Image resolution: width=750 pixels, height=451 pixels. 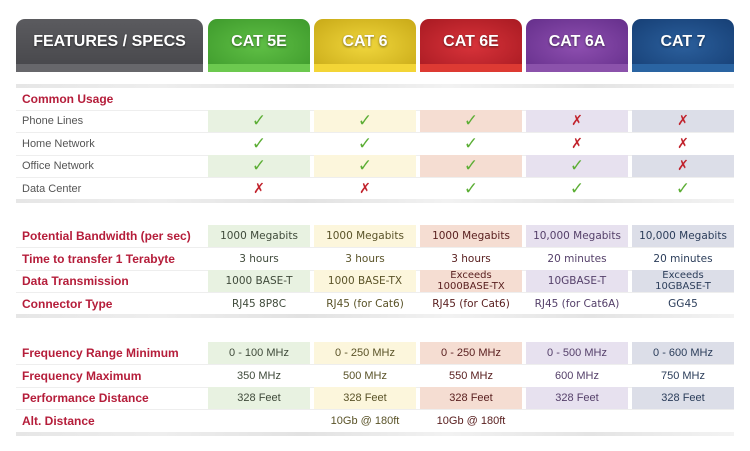 I want to click on table-row: Phone Lines ✓ ✓ ✓ ✗ ✗, so click(x=375, y=121).